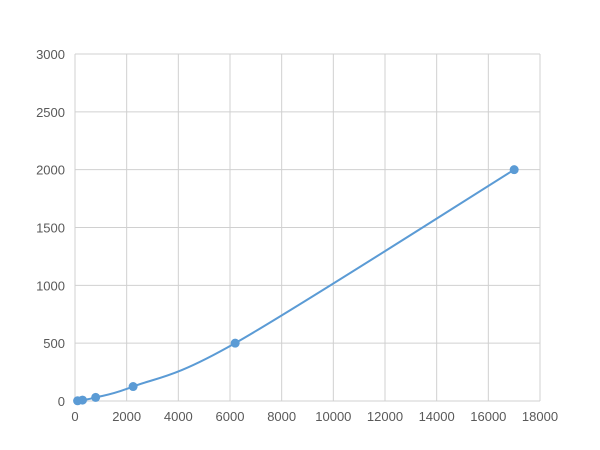  I want to click on y-tick-label: 2000, so click(50, 170).